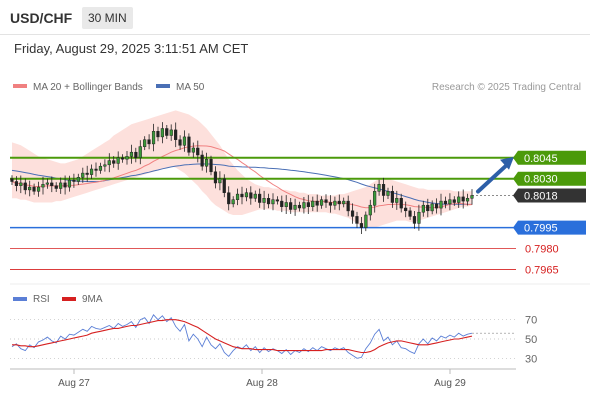 The height and width of the screenshot is (400, 590). I want to click on level-07980-label: 0.7980, so click(542, 250).